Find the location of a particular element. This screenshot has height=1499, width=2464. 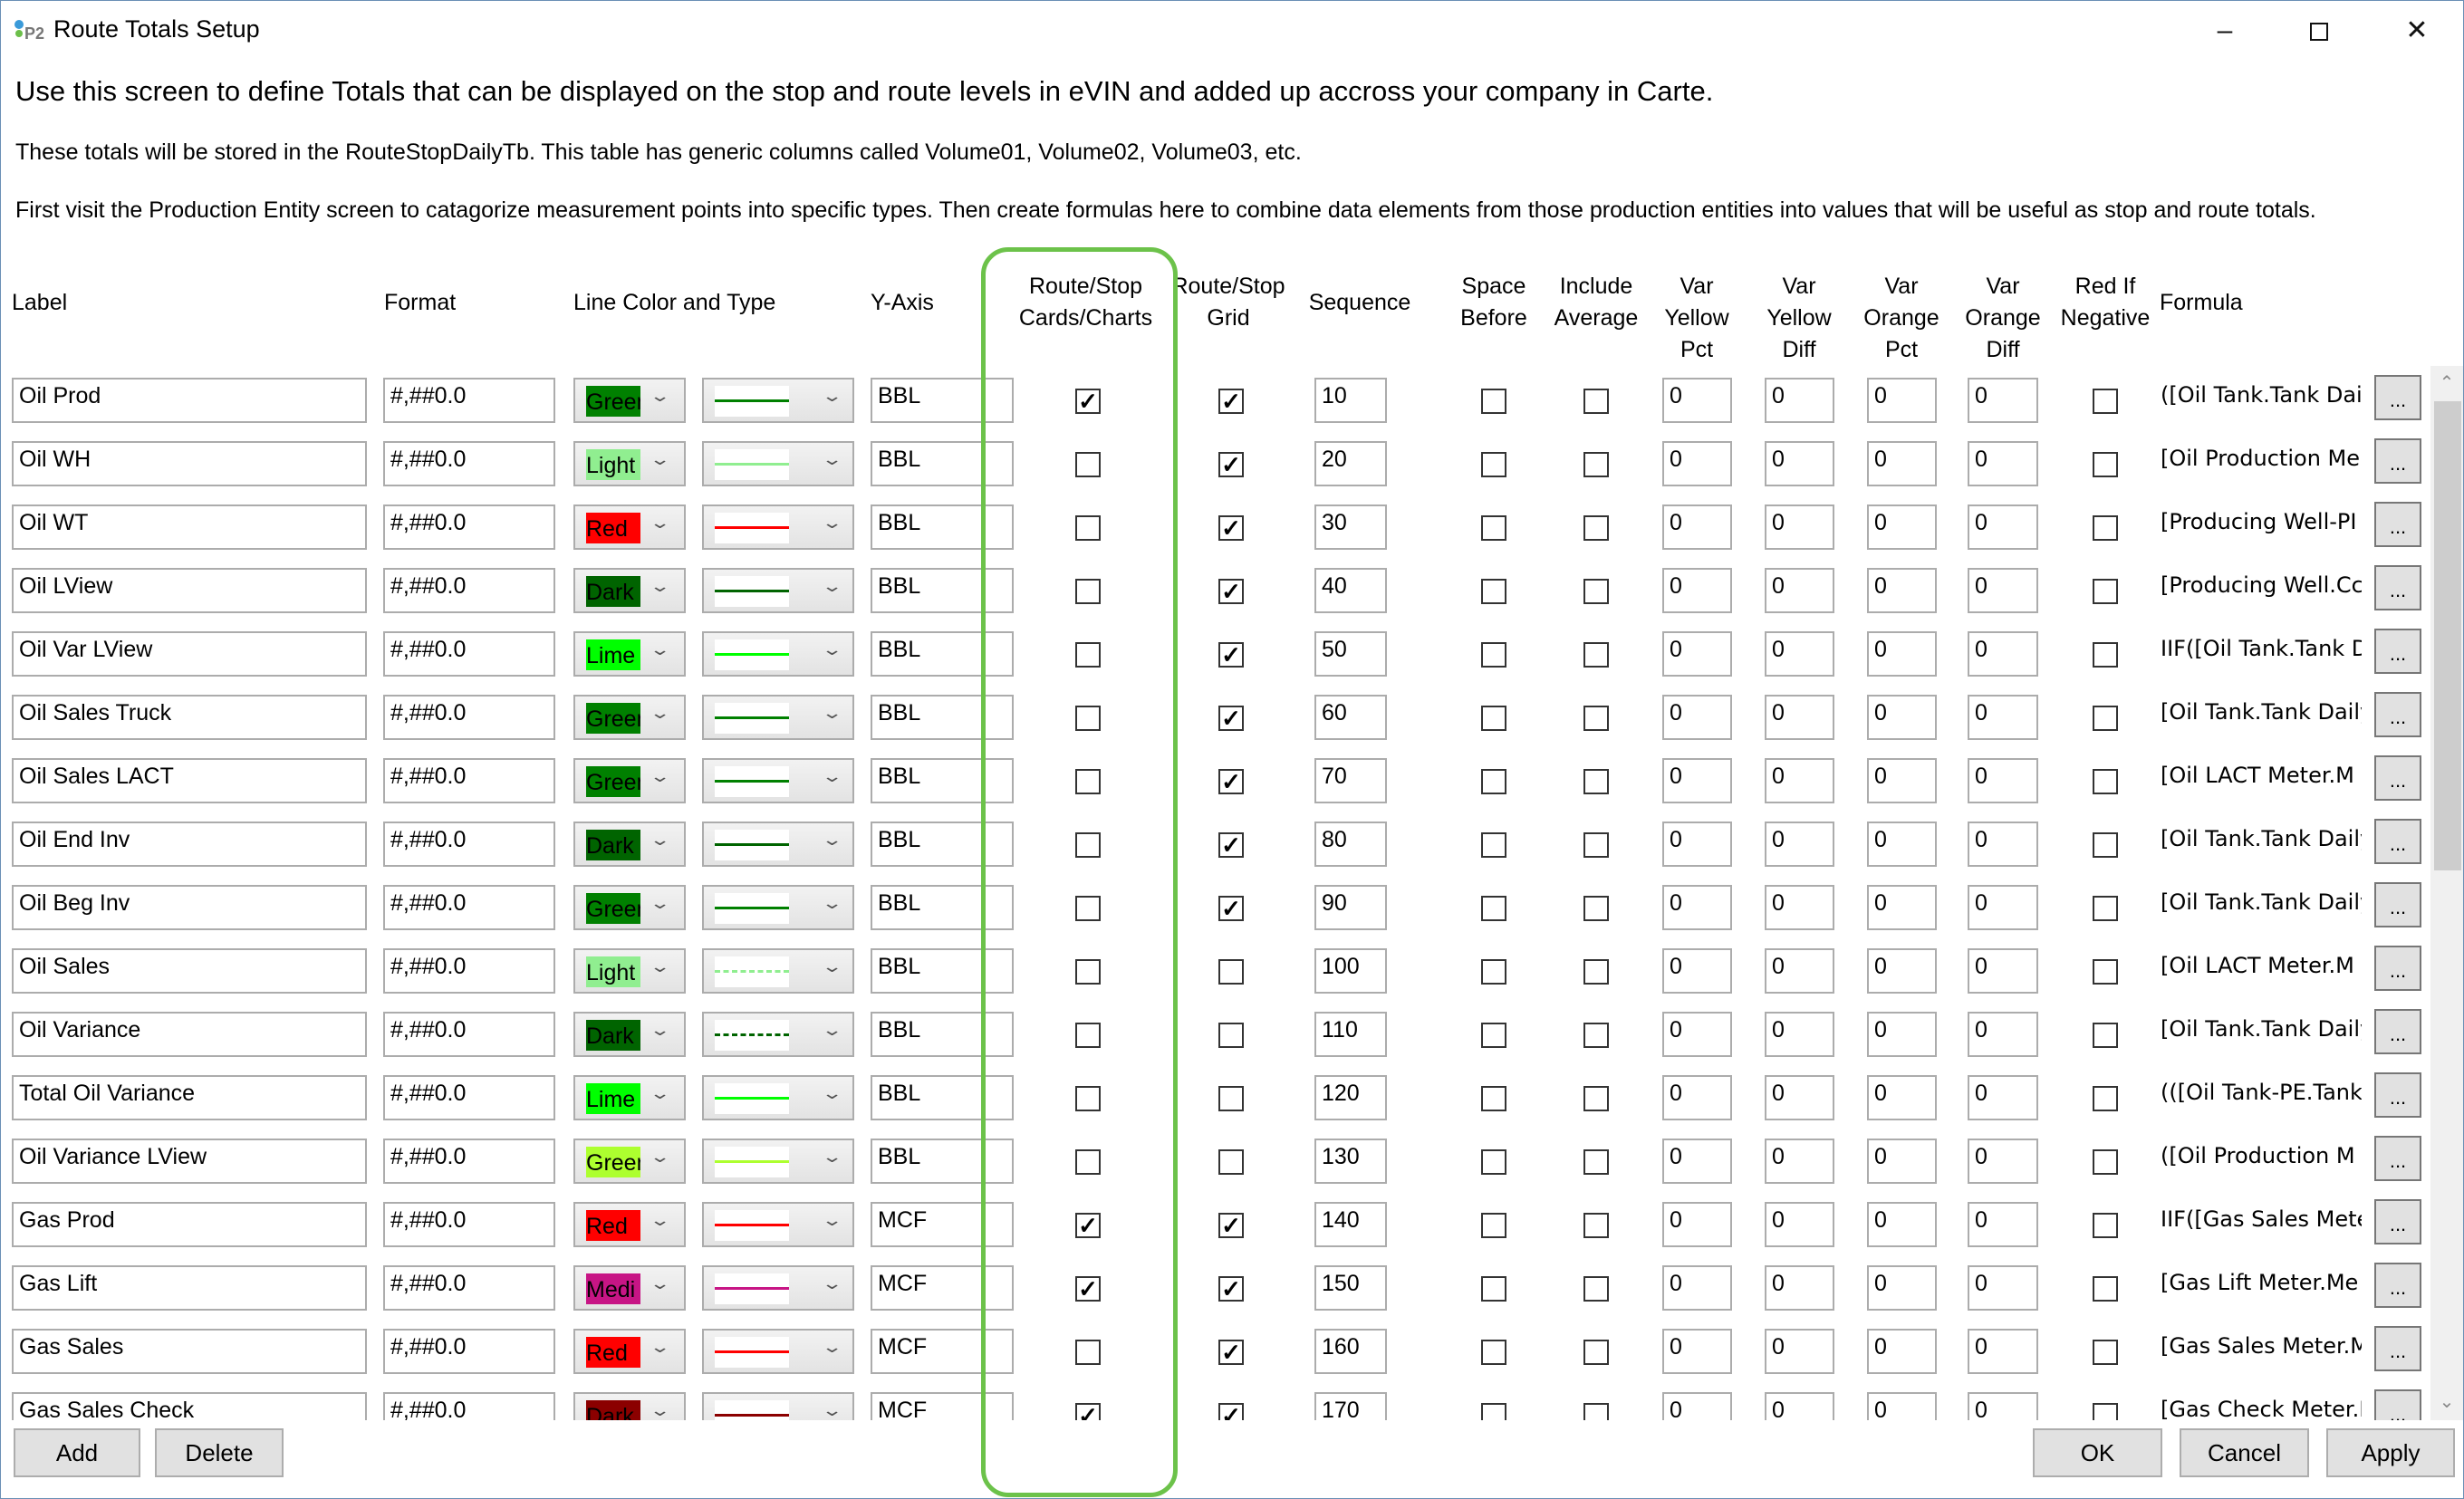

sequence-input: 140 is located at coordinates (1350, 1224).